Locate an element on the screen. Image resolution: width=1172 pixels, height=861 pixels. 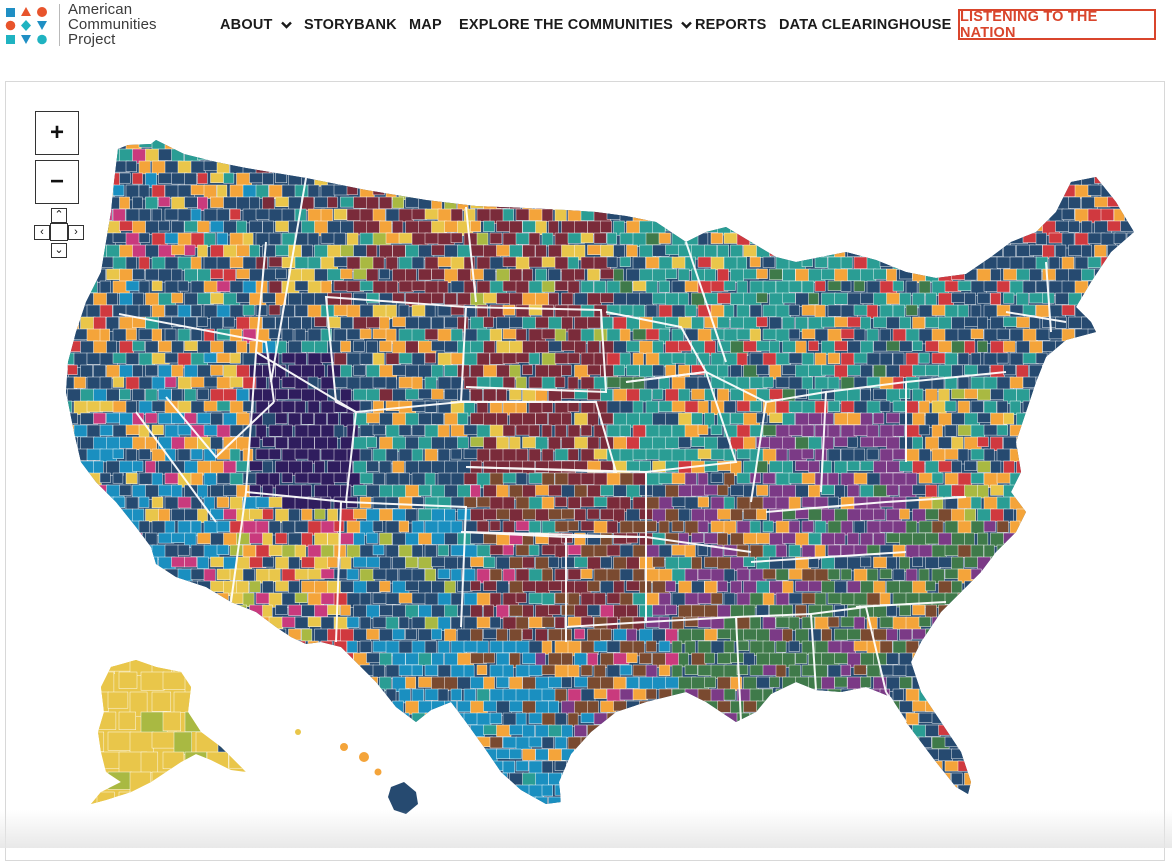
nav-reports: REPORTS is located at coordinates (731, 25).